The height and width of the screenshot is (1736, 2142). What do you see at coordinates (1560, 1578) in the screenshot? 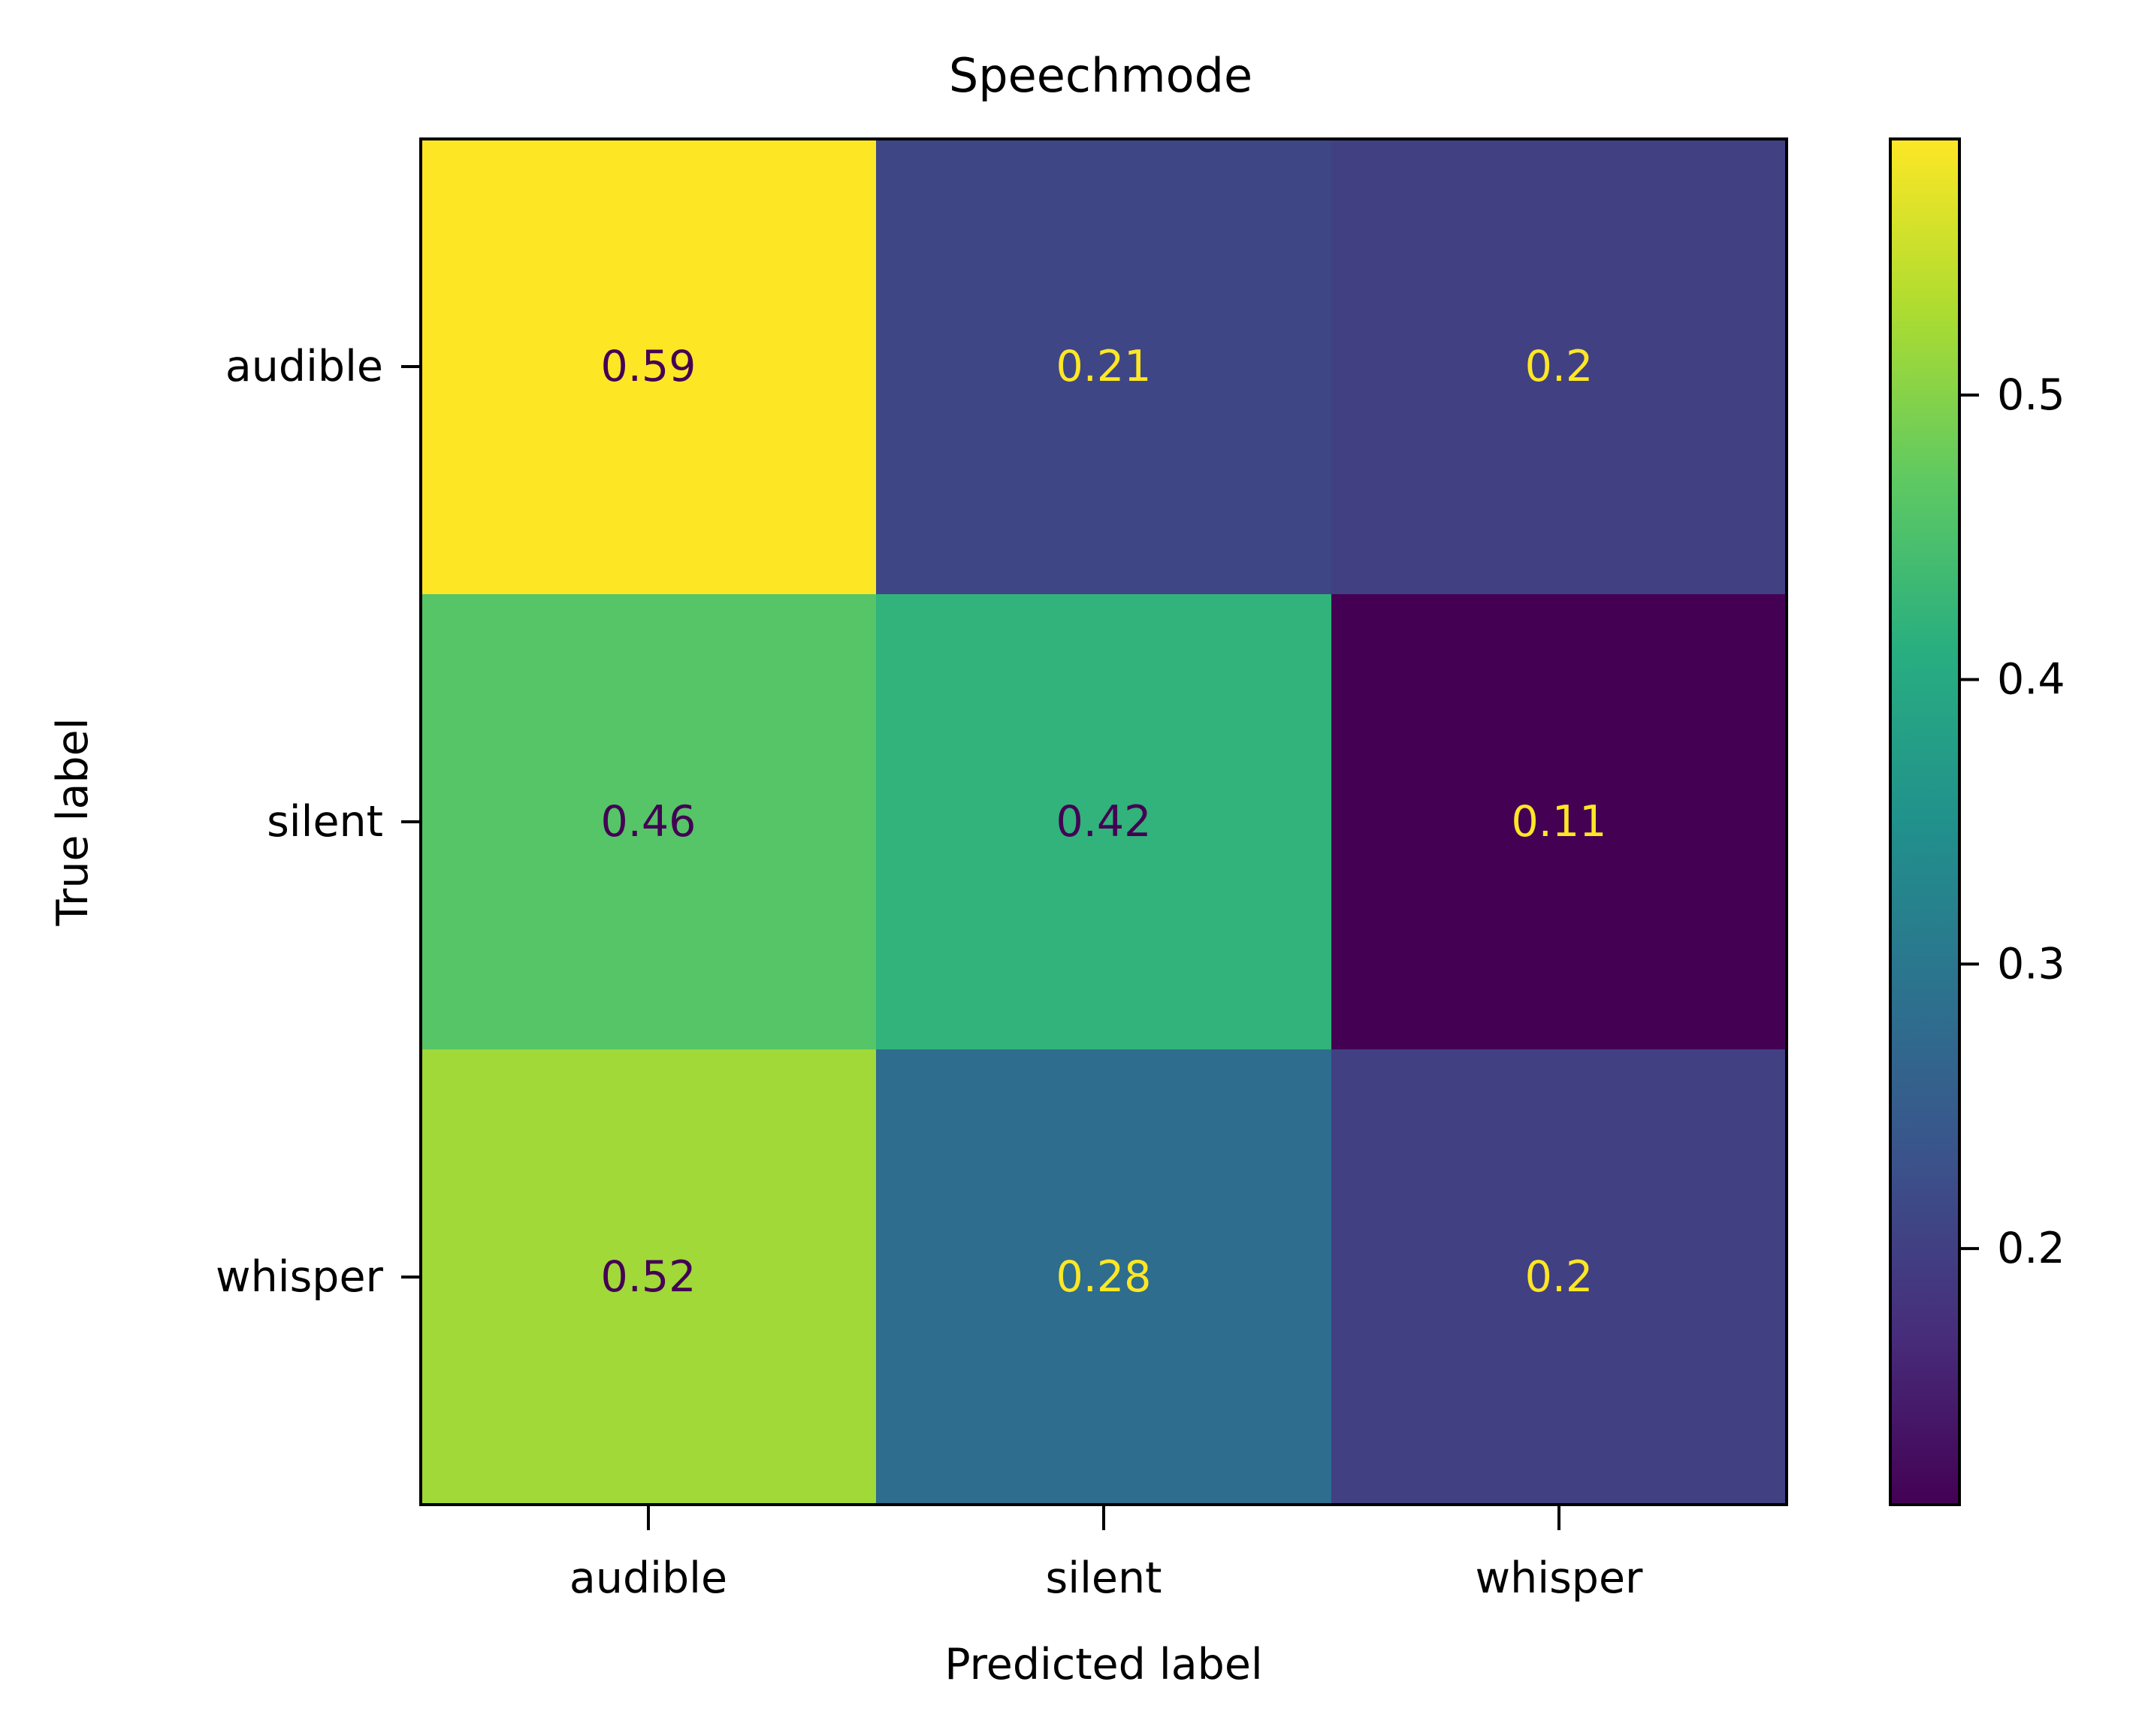
I see `x-tick-label: whisper` at bounding box center [1560, 1578].